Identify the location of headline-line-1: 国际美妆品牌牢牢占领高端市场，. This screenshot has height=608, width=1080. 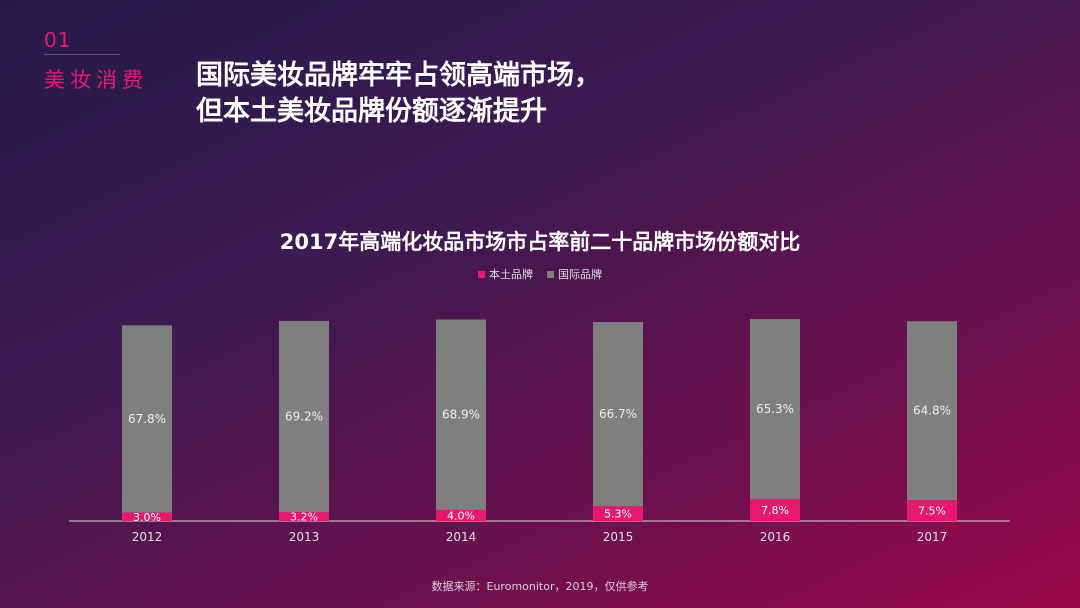
(398, 75).